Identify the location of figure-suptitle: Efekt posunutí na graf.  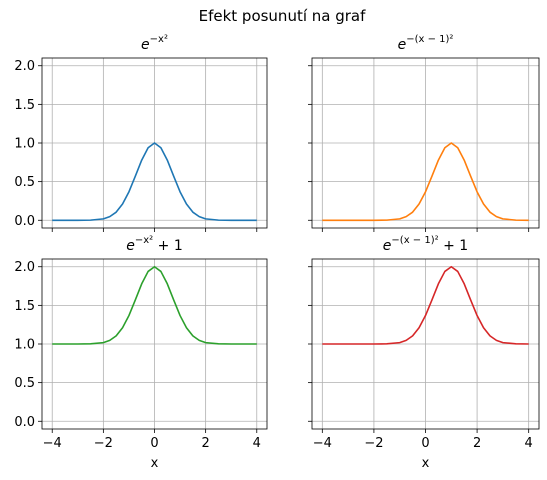
(283, 16).